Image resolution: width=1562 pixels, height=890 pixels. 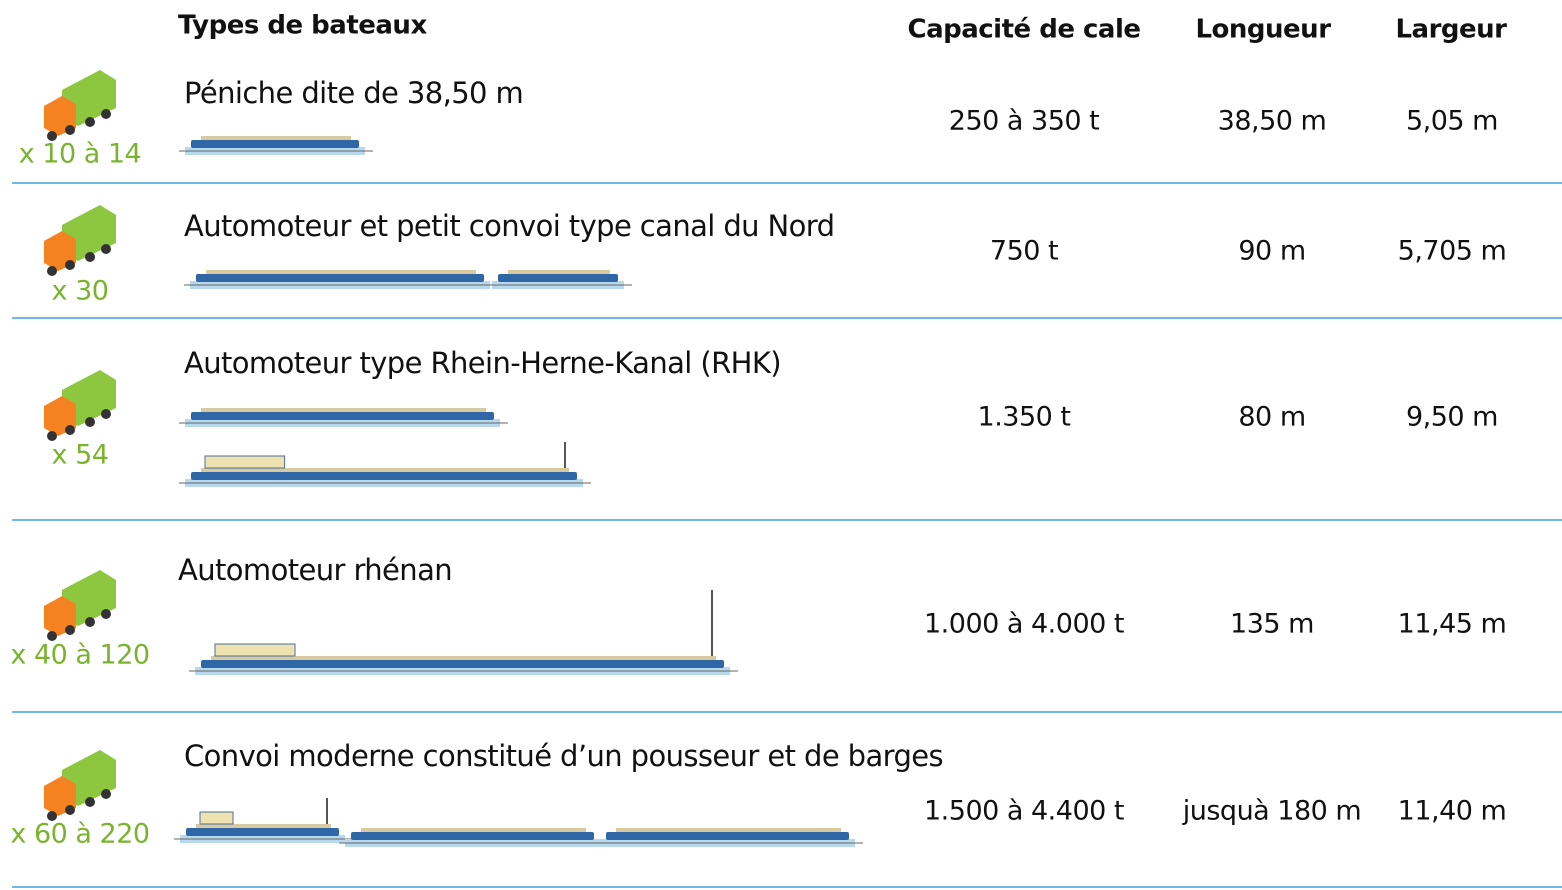 I want to click on width: 11,45 m, so click(x=1452, y=624).